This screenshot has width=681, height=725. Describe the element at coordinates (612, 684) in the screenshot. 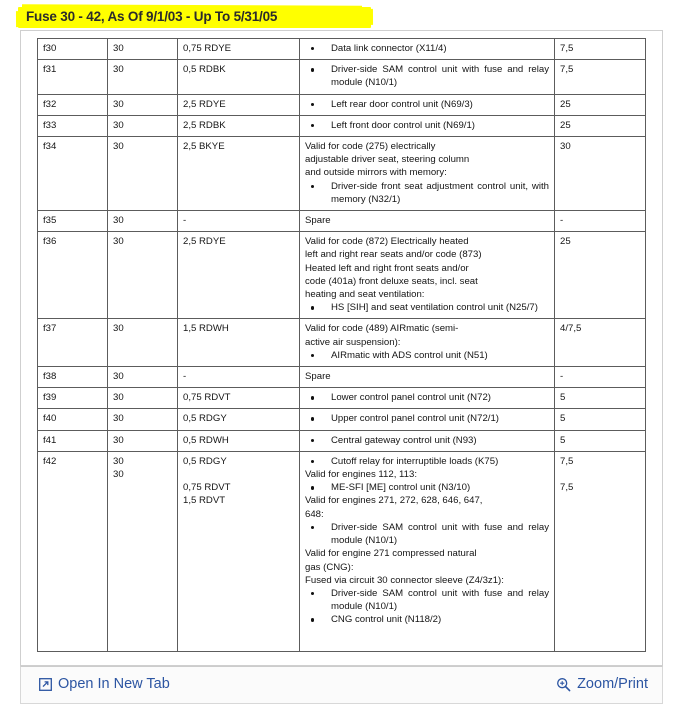

I see `zoom-print-label: Zoom/Print` at that location.